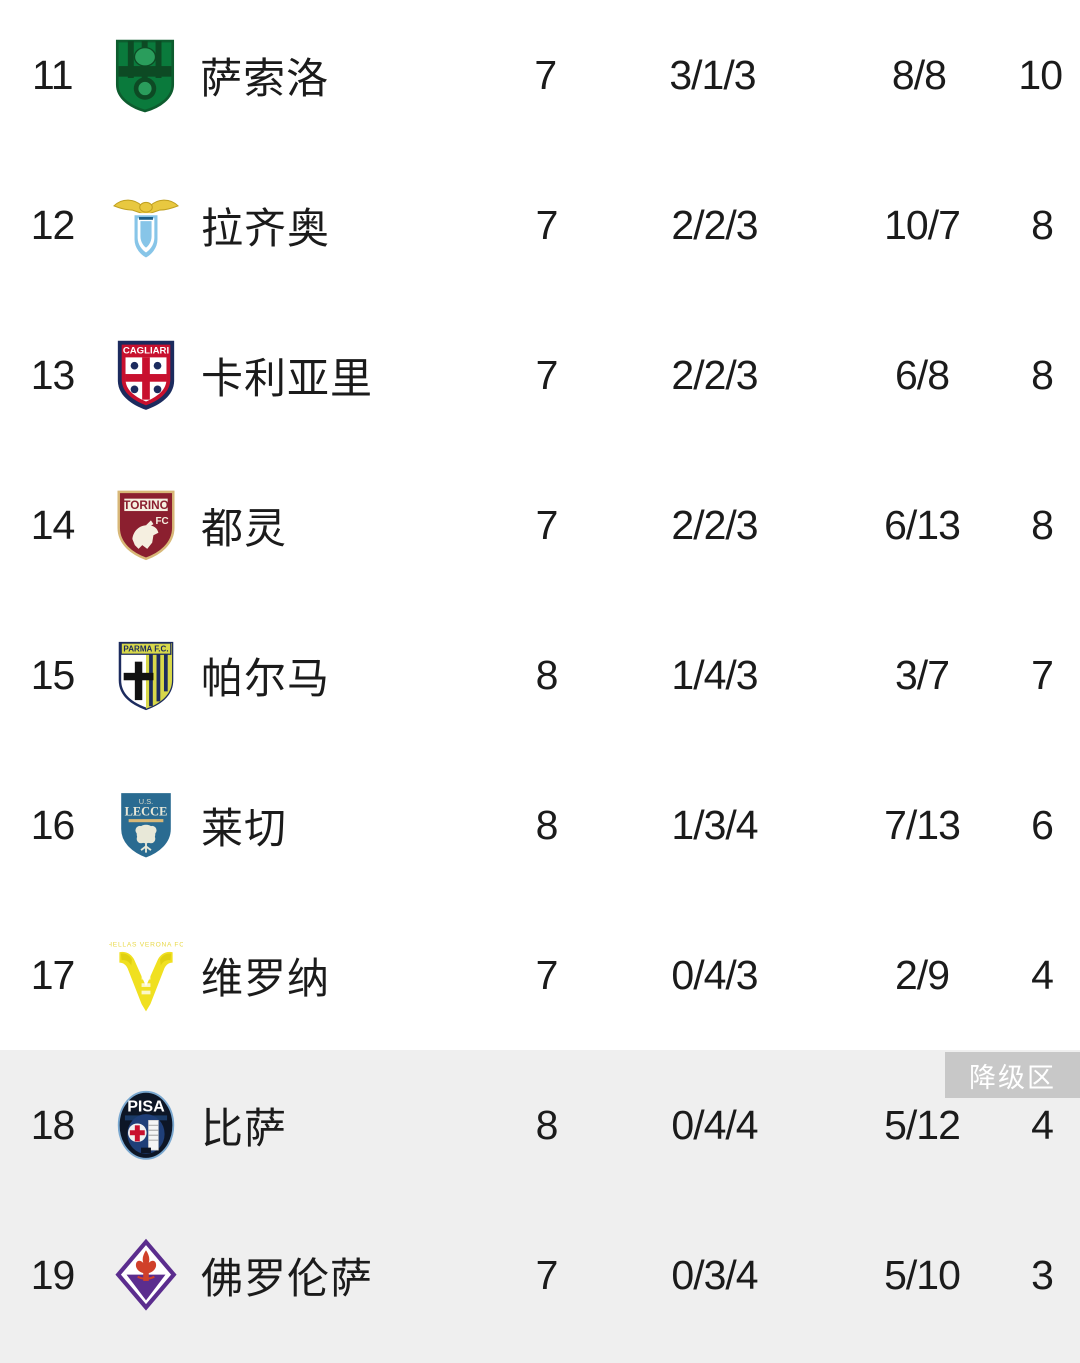 This screenshot has width=1080, height=1363. What do you see at coordinates (922, 1124) in the screenshot?
I see `goals-cell: 5/12` at bounding box center [922, 1124].